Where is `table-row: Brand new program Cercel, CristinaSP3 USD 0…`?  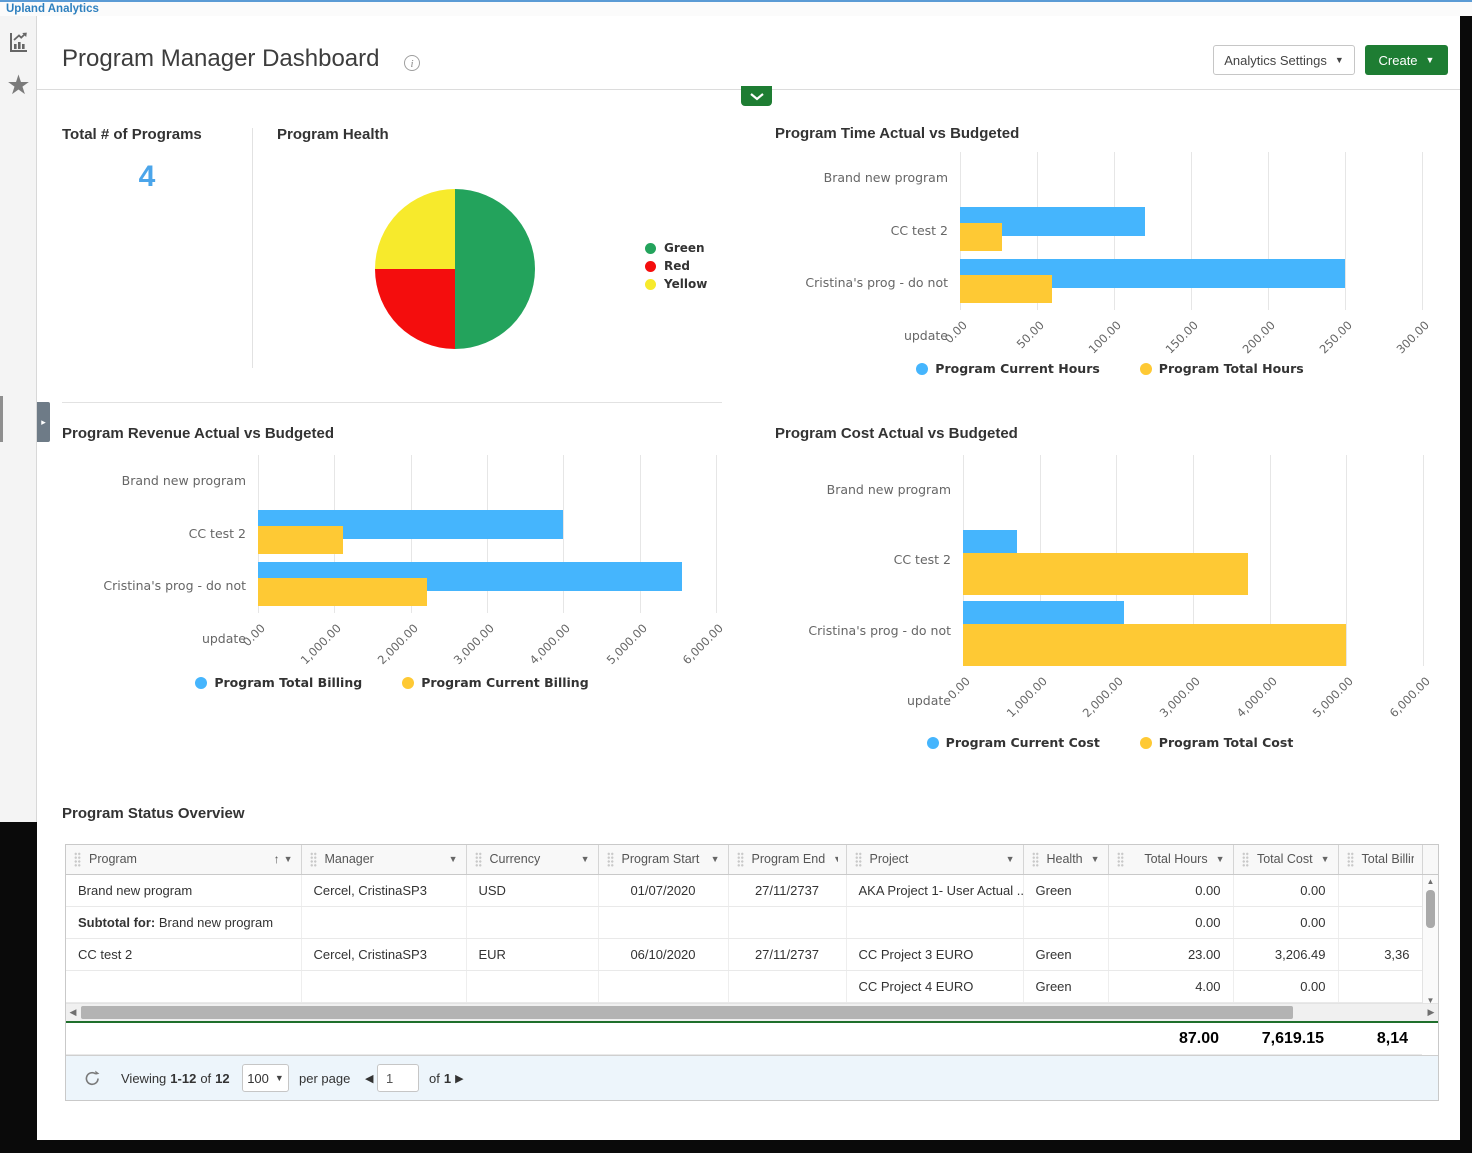
table-row: Brand new program Cercel, CristinaSP3 USD 0… is located at coordinates (744, 890).